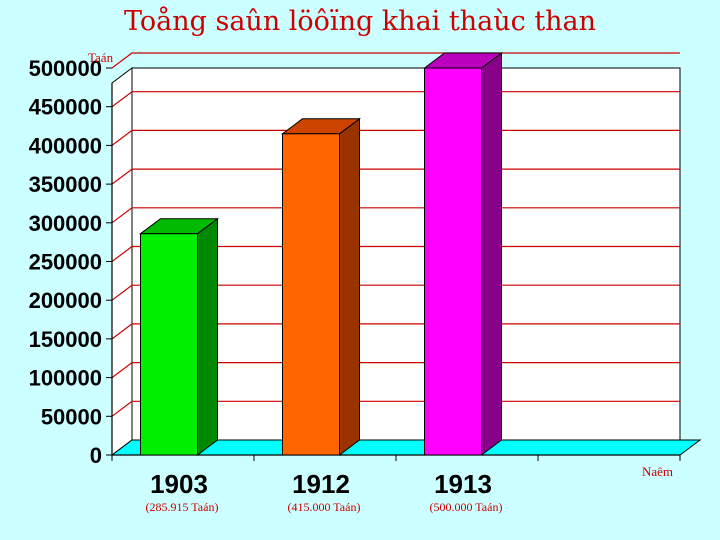 This screenshot has width=720, height=540. What do you see at coordinates (360, 21) in the screenshot?
I see `chart-title: Toång saûn löôïng khai thaùc than` at bounding box center [360, 21].